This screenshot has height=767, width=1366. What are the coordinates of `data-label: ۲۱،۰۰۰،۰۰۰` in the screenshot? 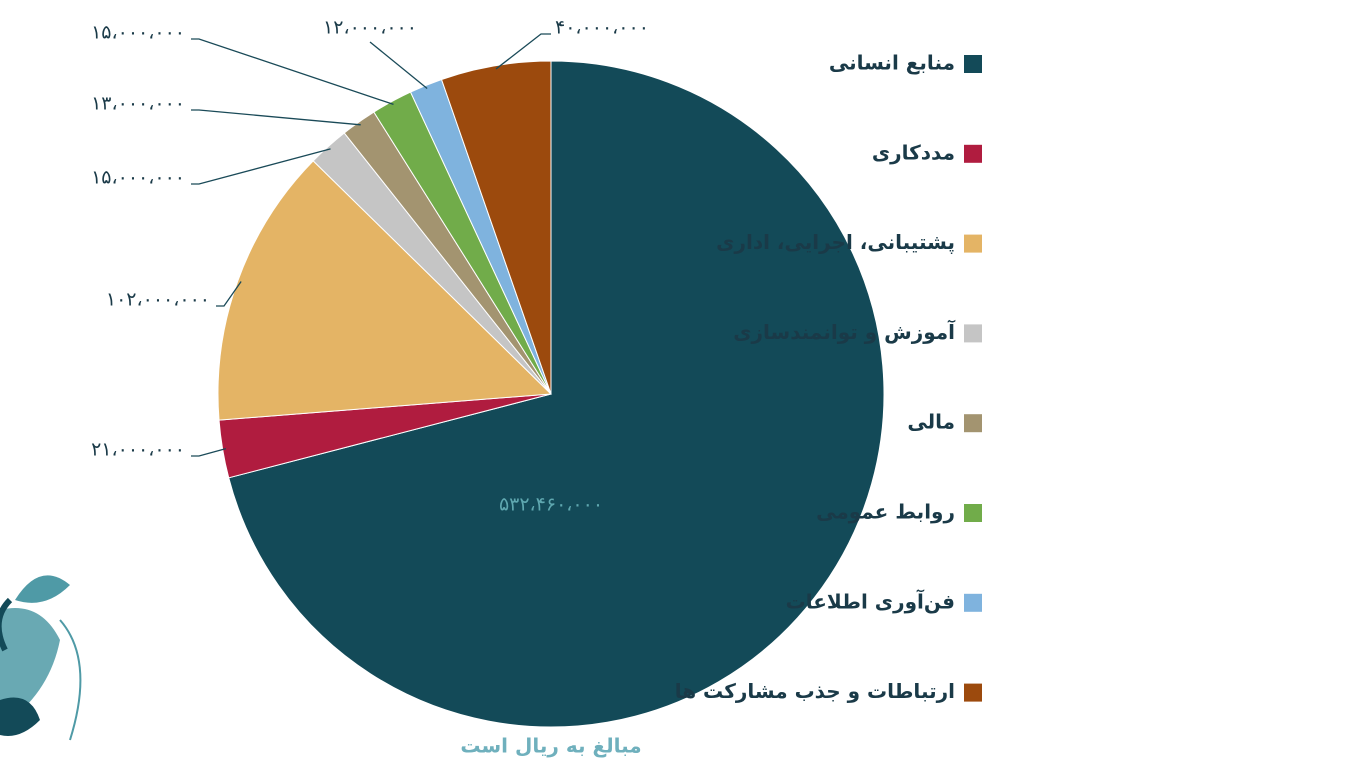 It's located at (138, 450).